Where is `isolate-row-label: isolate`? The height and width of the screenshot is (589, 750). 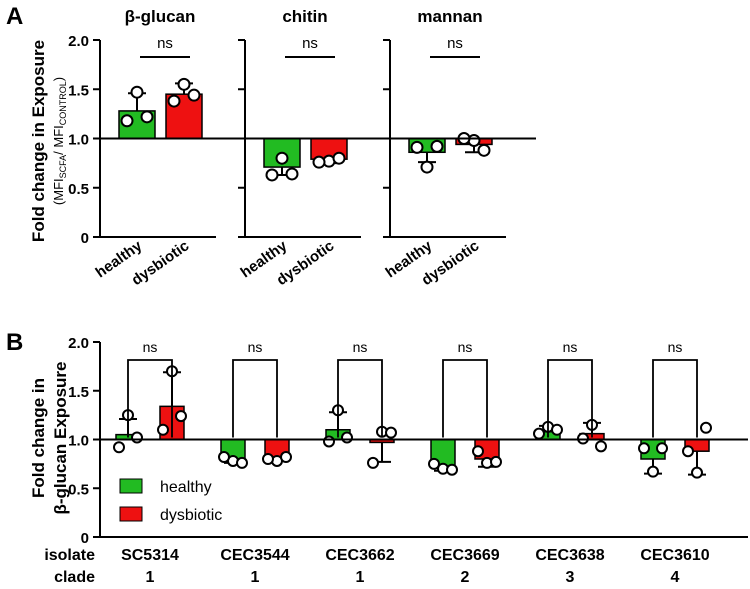 isolate-row-label: isolate is located at coordinates (69, 555).